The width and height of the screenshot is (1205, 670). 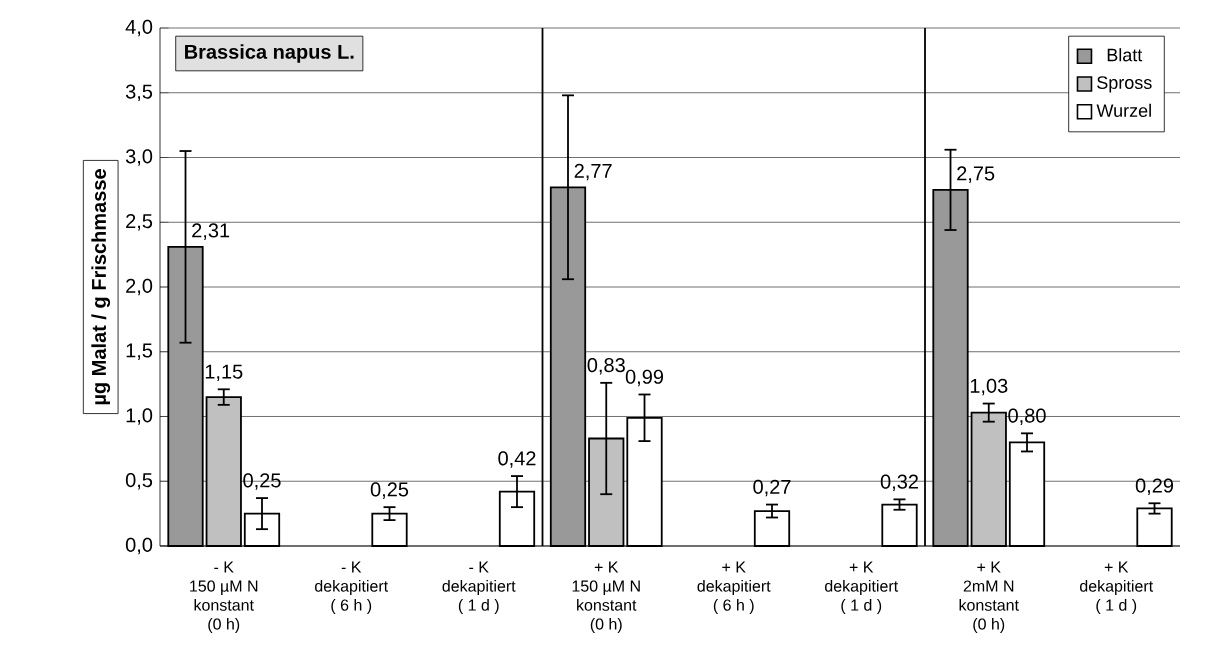 What do you see at coordinates (139, 416) in the screenshot?
I see `y-tick-label: 1,0` at bounding box center [139, 416].